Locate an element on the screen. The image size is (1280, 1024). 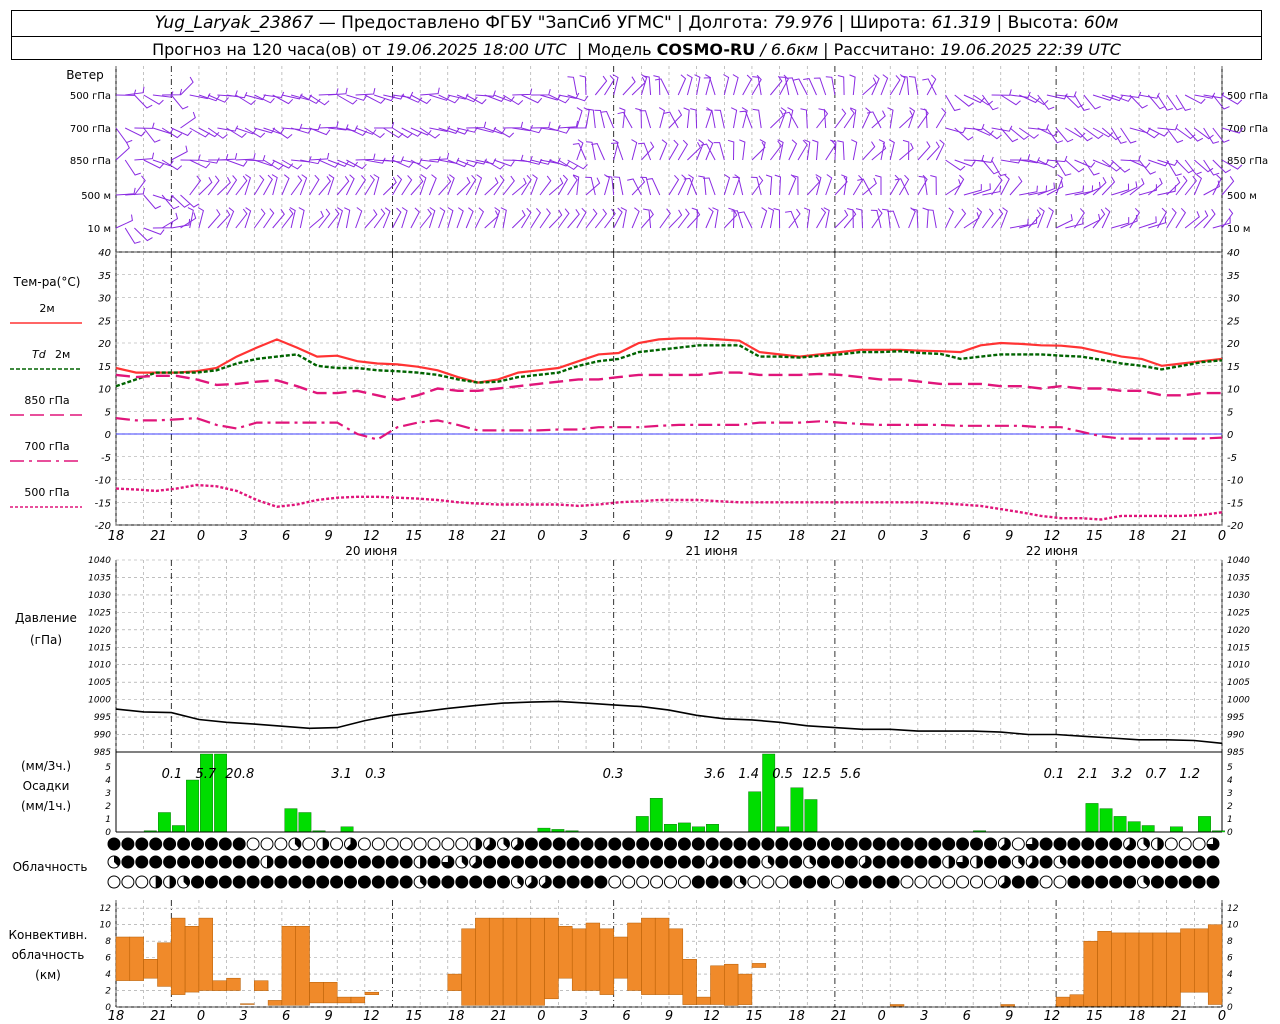
temp-hour-label: 15 is located at coordinates (413, 536).